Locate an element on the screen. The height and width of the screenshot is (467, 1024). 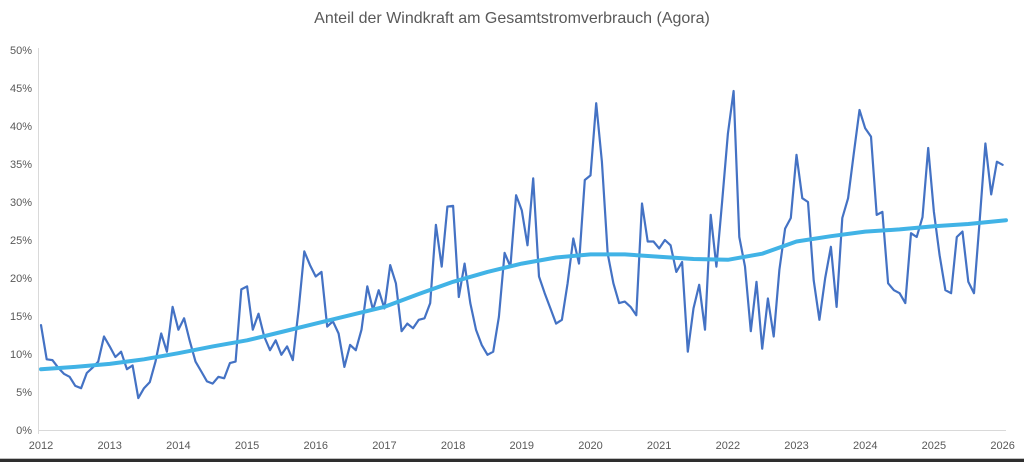
bottom-divider-line is located at coordinates (512, 458).